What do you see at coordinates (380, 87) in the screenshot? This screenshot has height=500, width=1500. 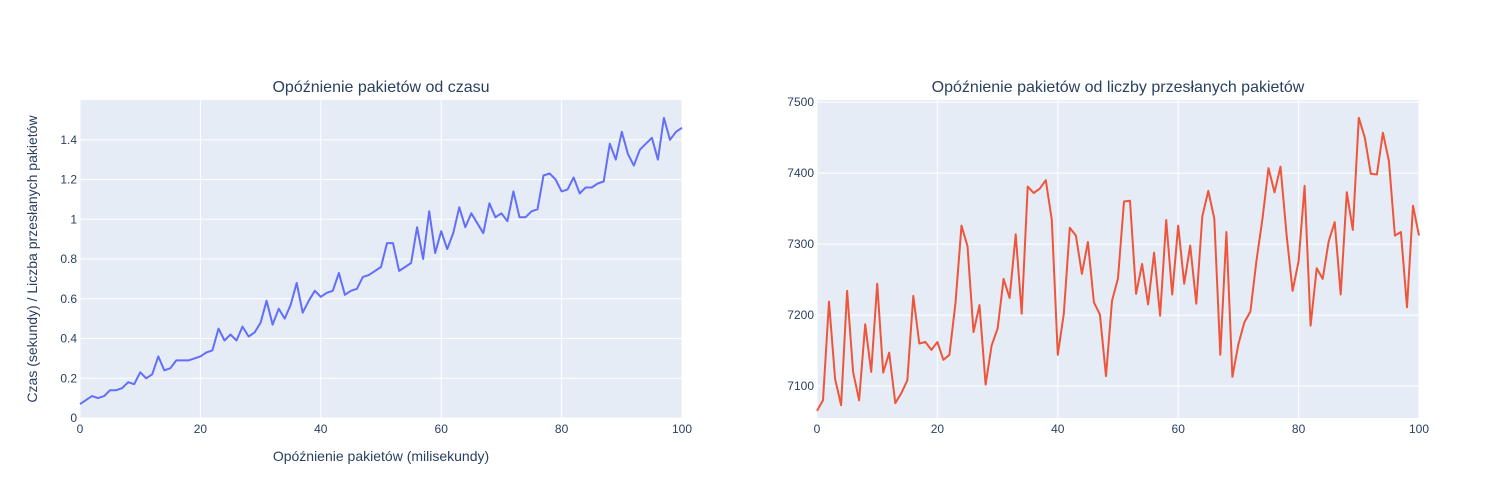 I see `chart-title: Opóźnienie pakietów od czasu` at bounding box center [380, 87].